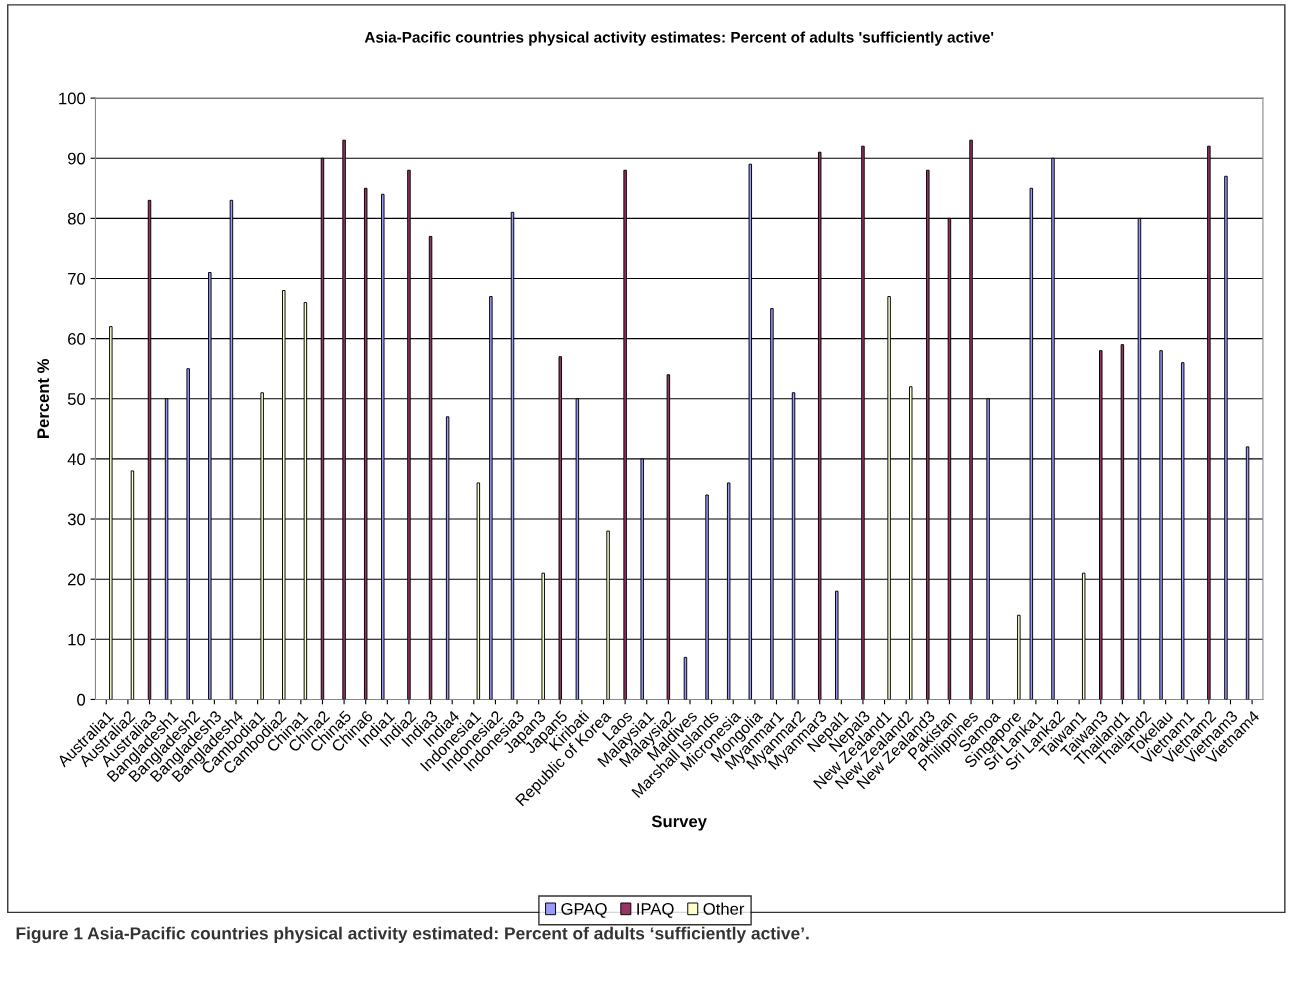  Describe the element at coordinates (77, 278) in the screenshot. I see `y-tick-label: 70` at that location.